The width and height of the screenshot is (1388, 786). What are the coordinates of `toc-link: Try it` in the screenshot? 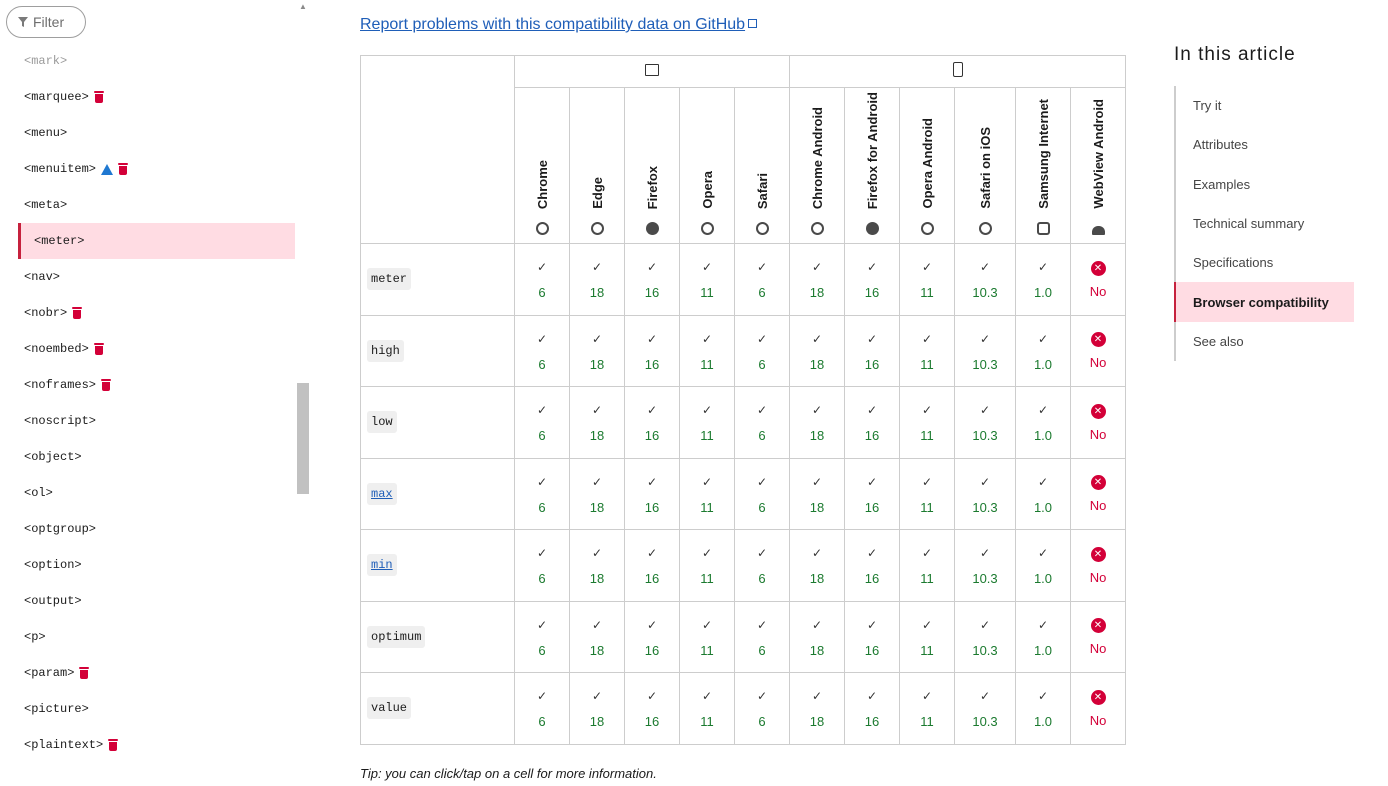 It's located at (1207, 106).